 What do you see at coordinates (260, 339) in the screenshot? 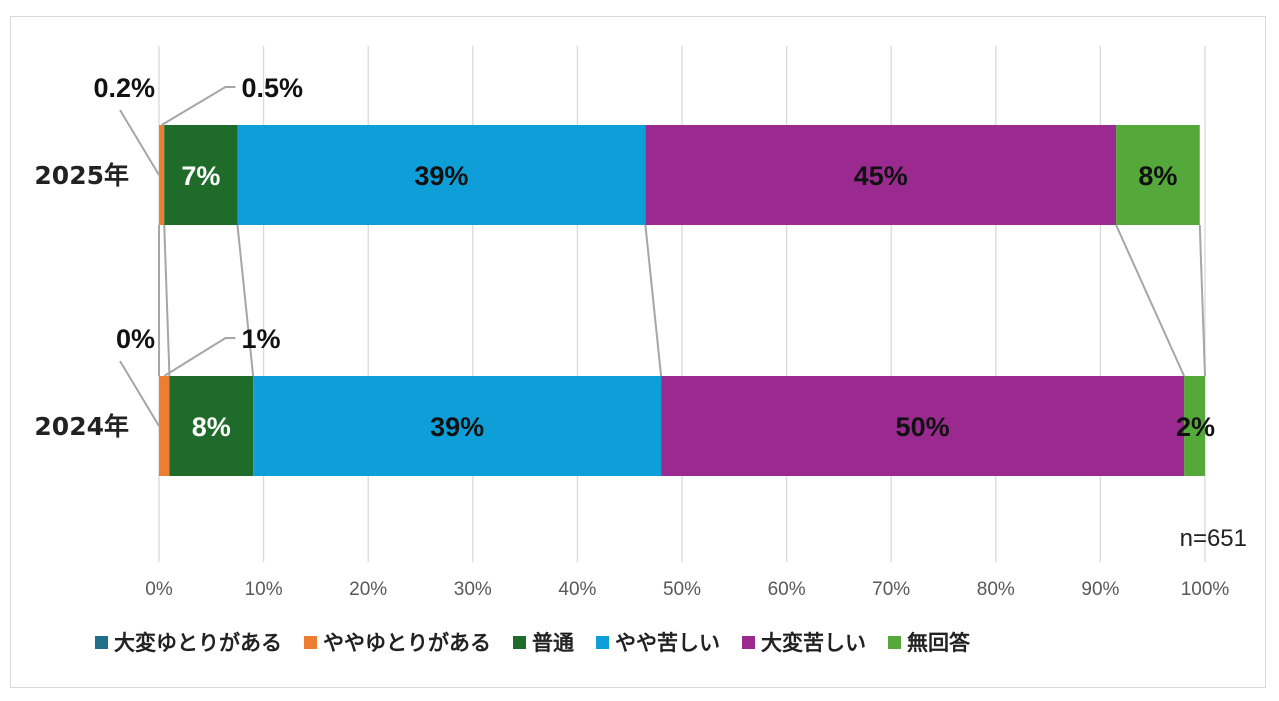
I see `data-label: 1%` at bounding box center [260, 339].